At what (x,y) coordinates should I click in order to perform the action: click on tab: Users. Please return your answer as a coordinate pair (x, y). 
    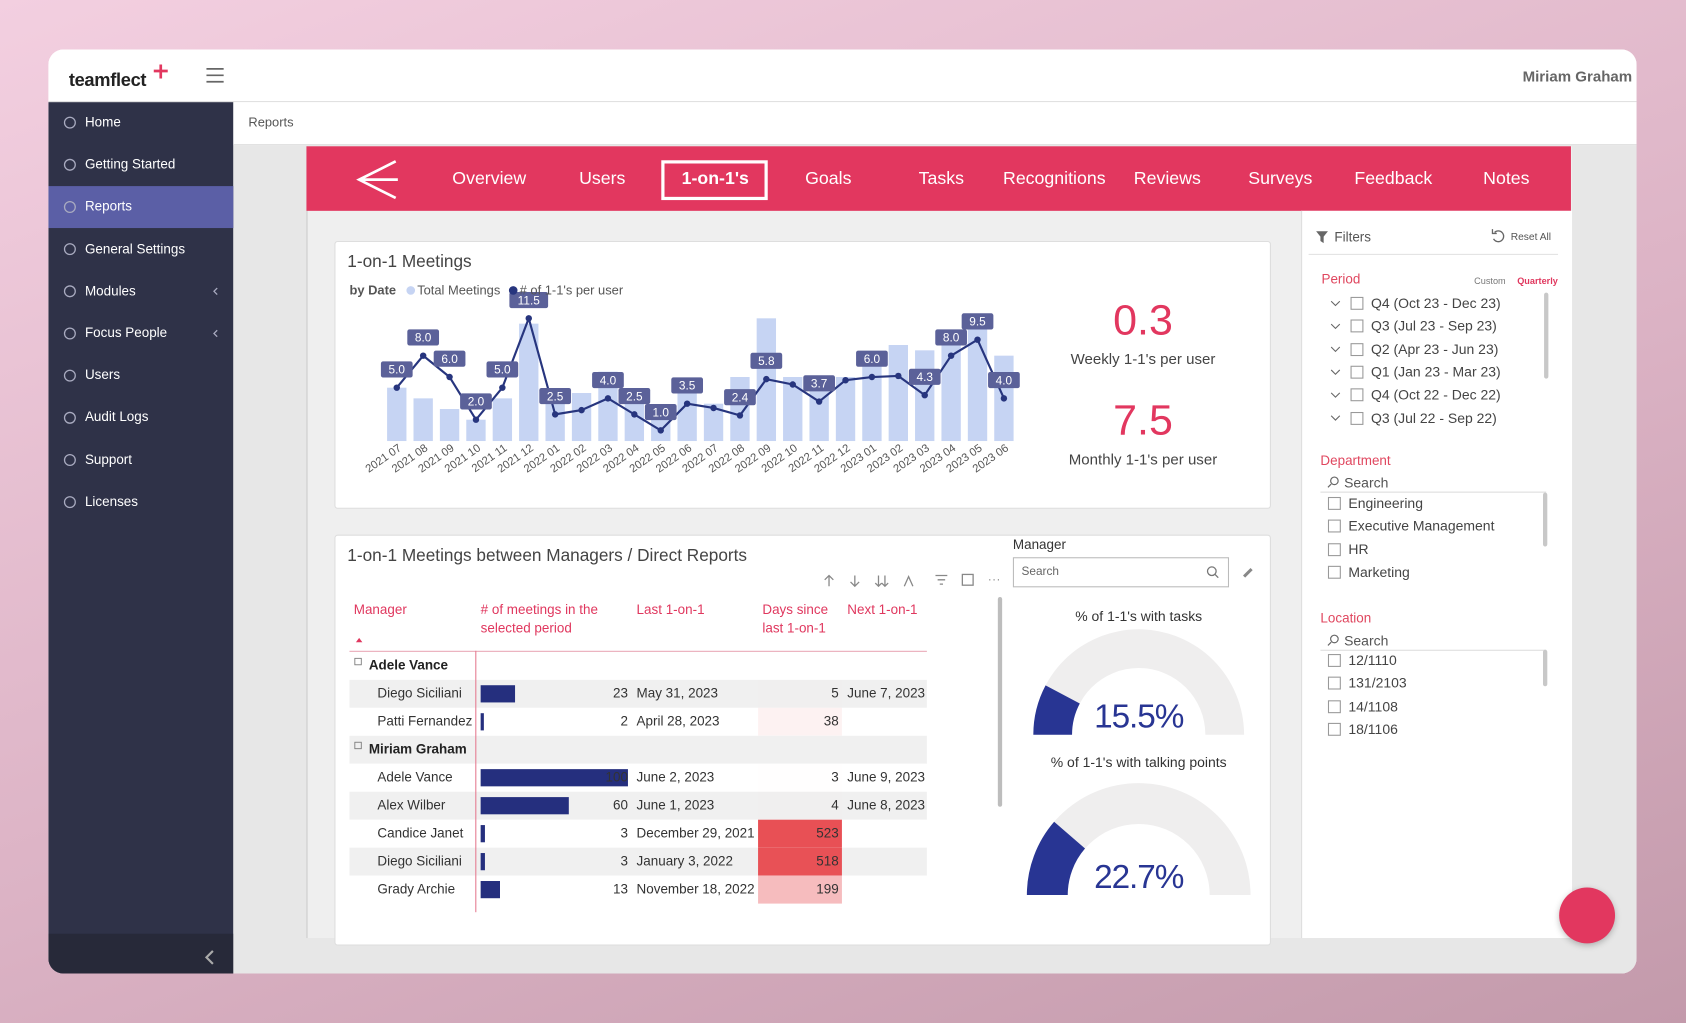
    Looking at the image, I should click on (602, 178).